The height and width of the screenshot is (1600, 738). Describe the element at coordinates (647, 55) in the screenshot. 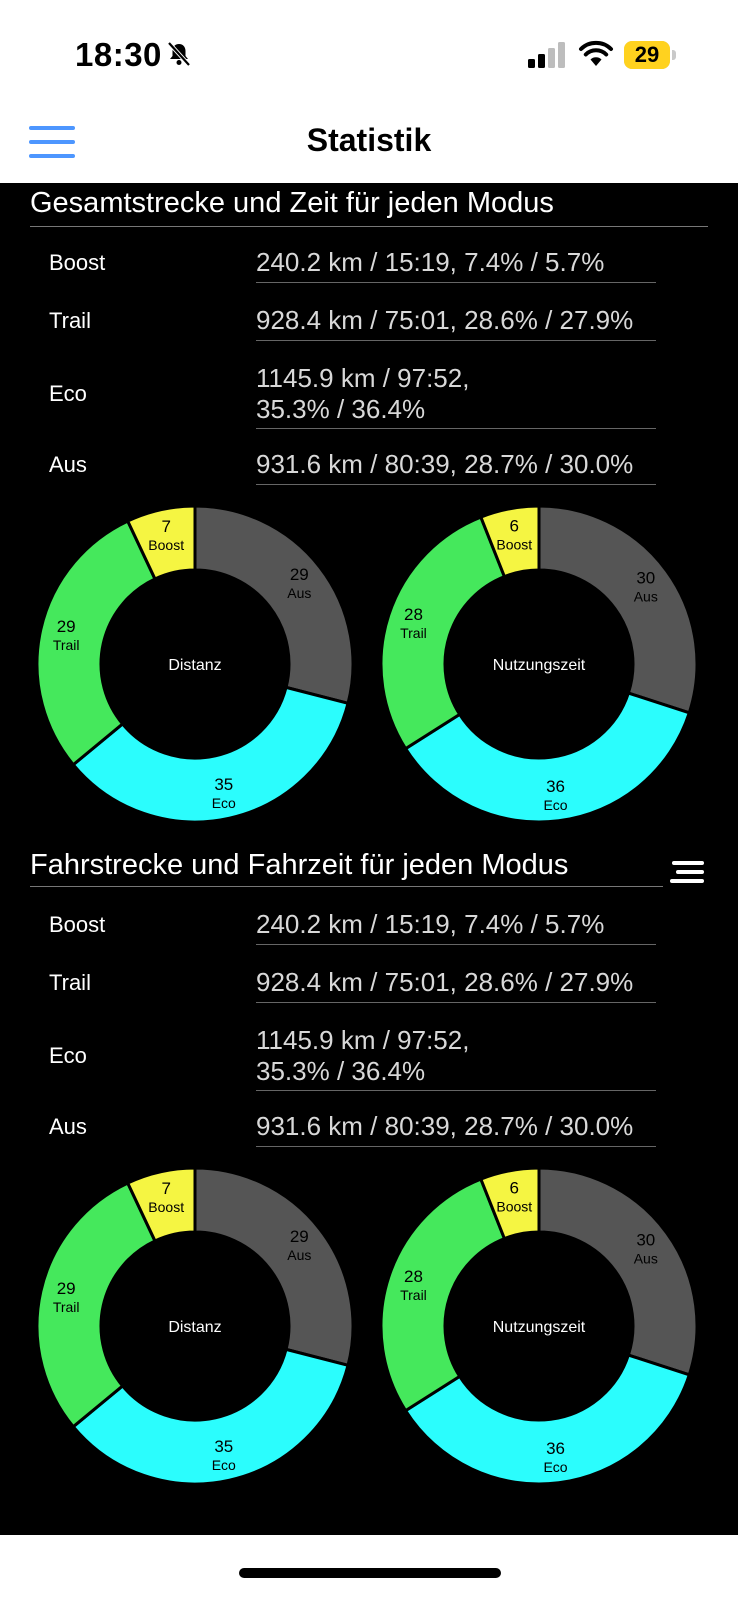

I see `battery-level: 29` at that location.